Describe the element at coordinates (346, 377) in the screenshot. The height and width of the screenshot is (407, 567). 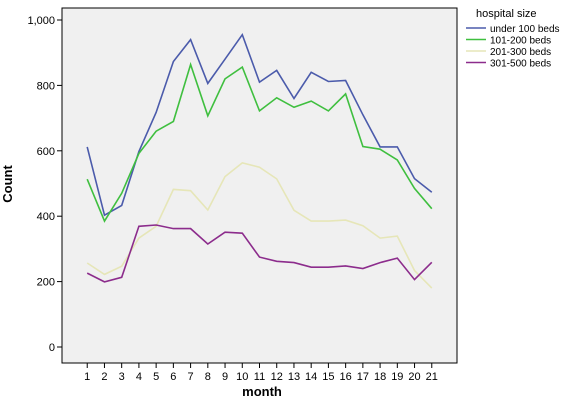
I see `x-tick-label: 16` at that location.